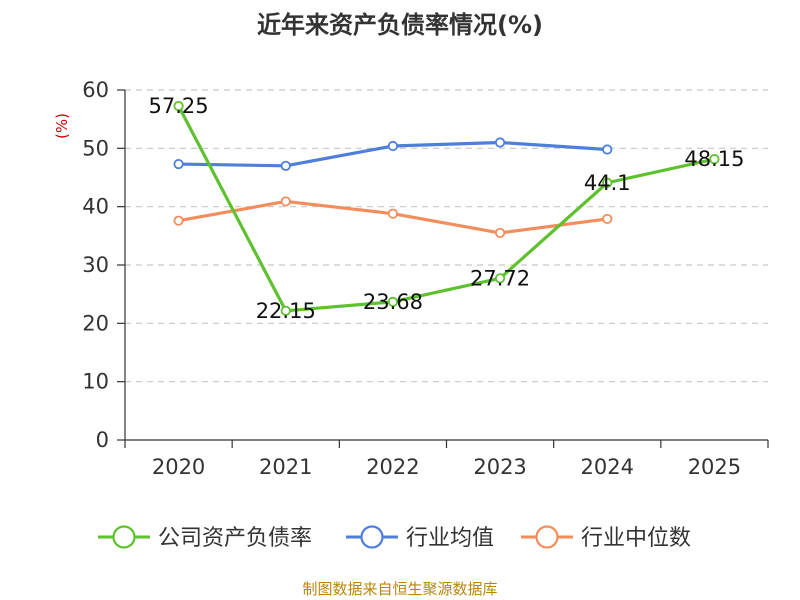 Image resolution: width=800 pixels, height=600 pixels. Describe the element at coordinates (95, 207) in the screenshot. I see `y-tick-label: 40` at that location.